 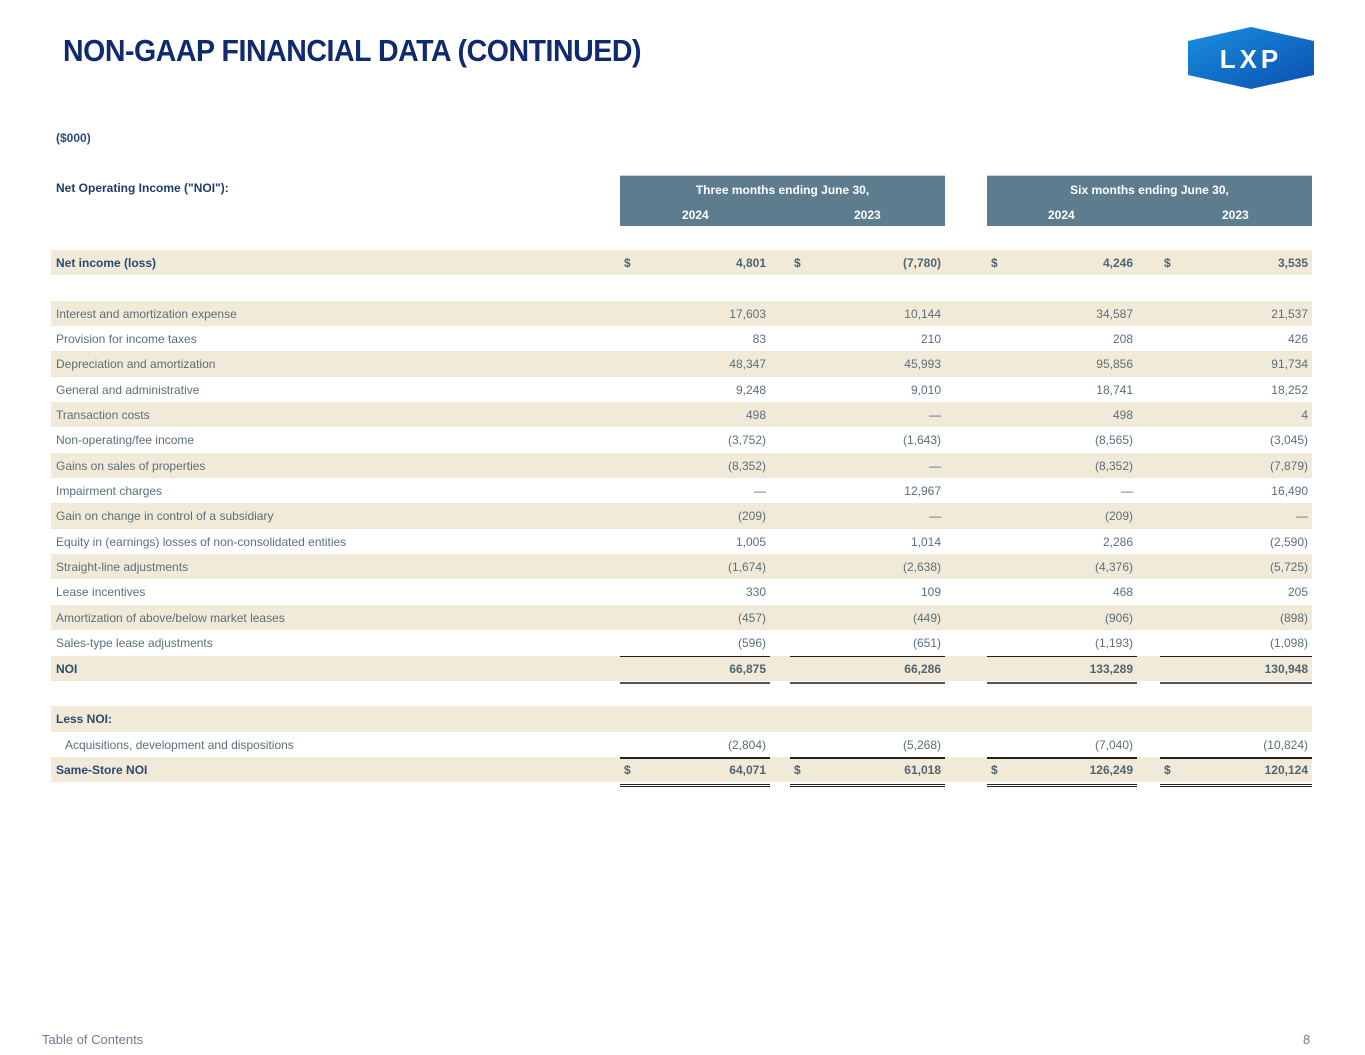 I want to click on value: (1,098), so click(x=1288, y=643).